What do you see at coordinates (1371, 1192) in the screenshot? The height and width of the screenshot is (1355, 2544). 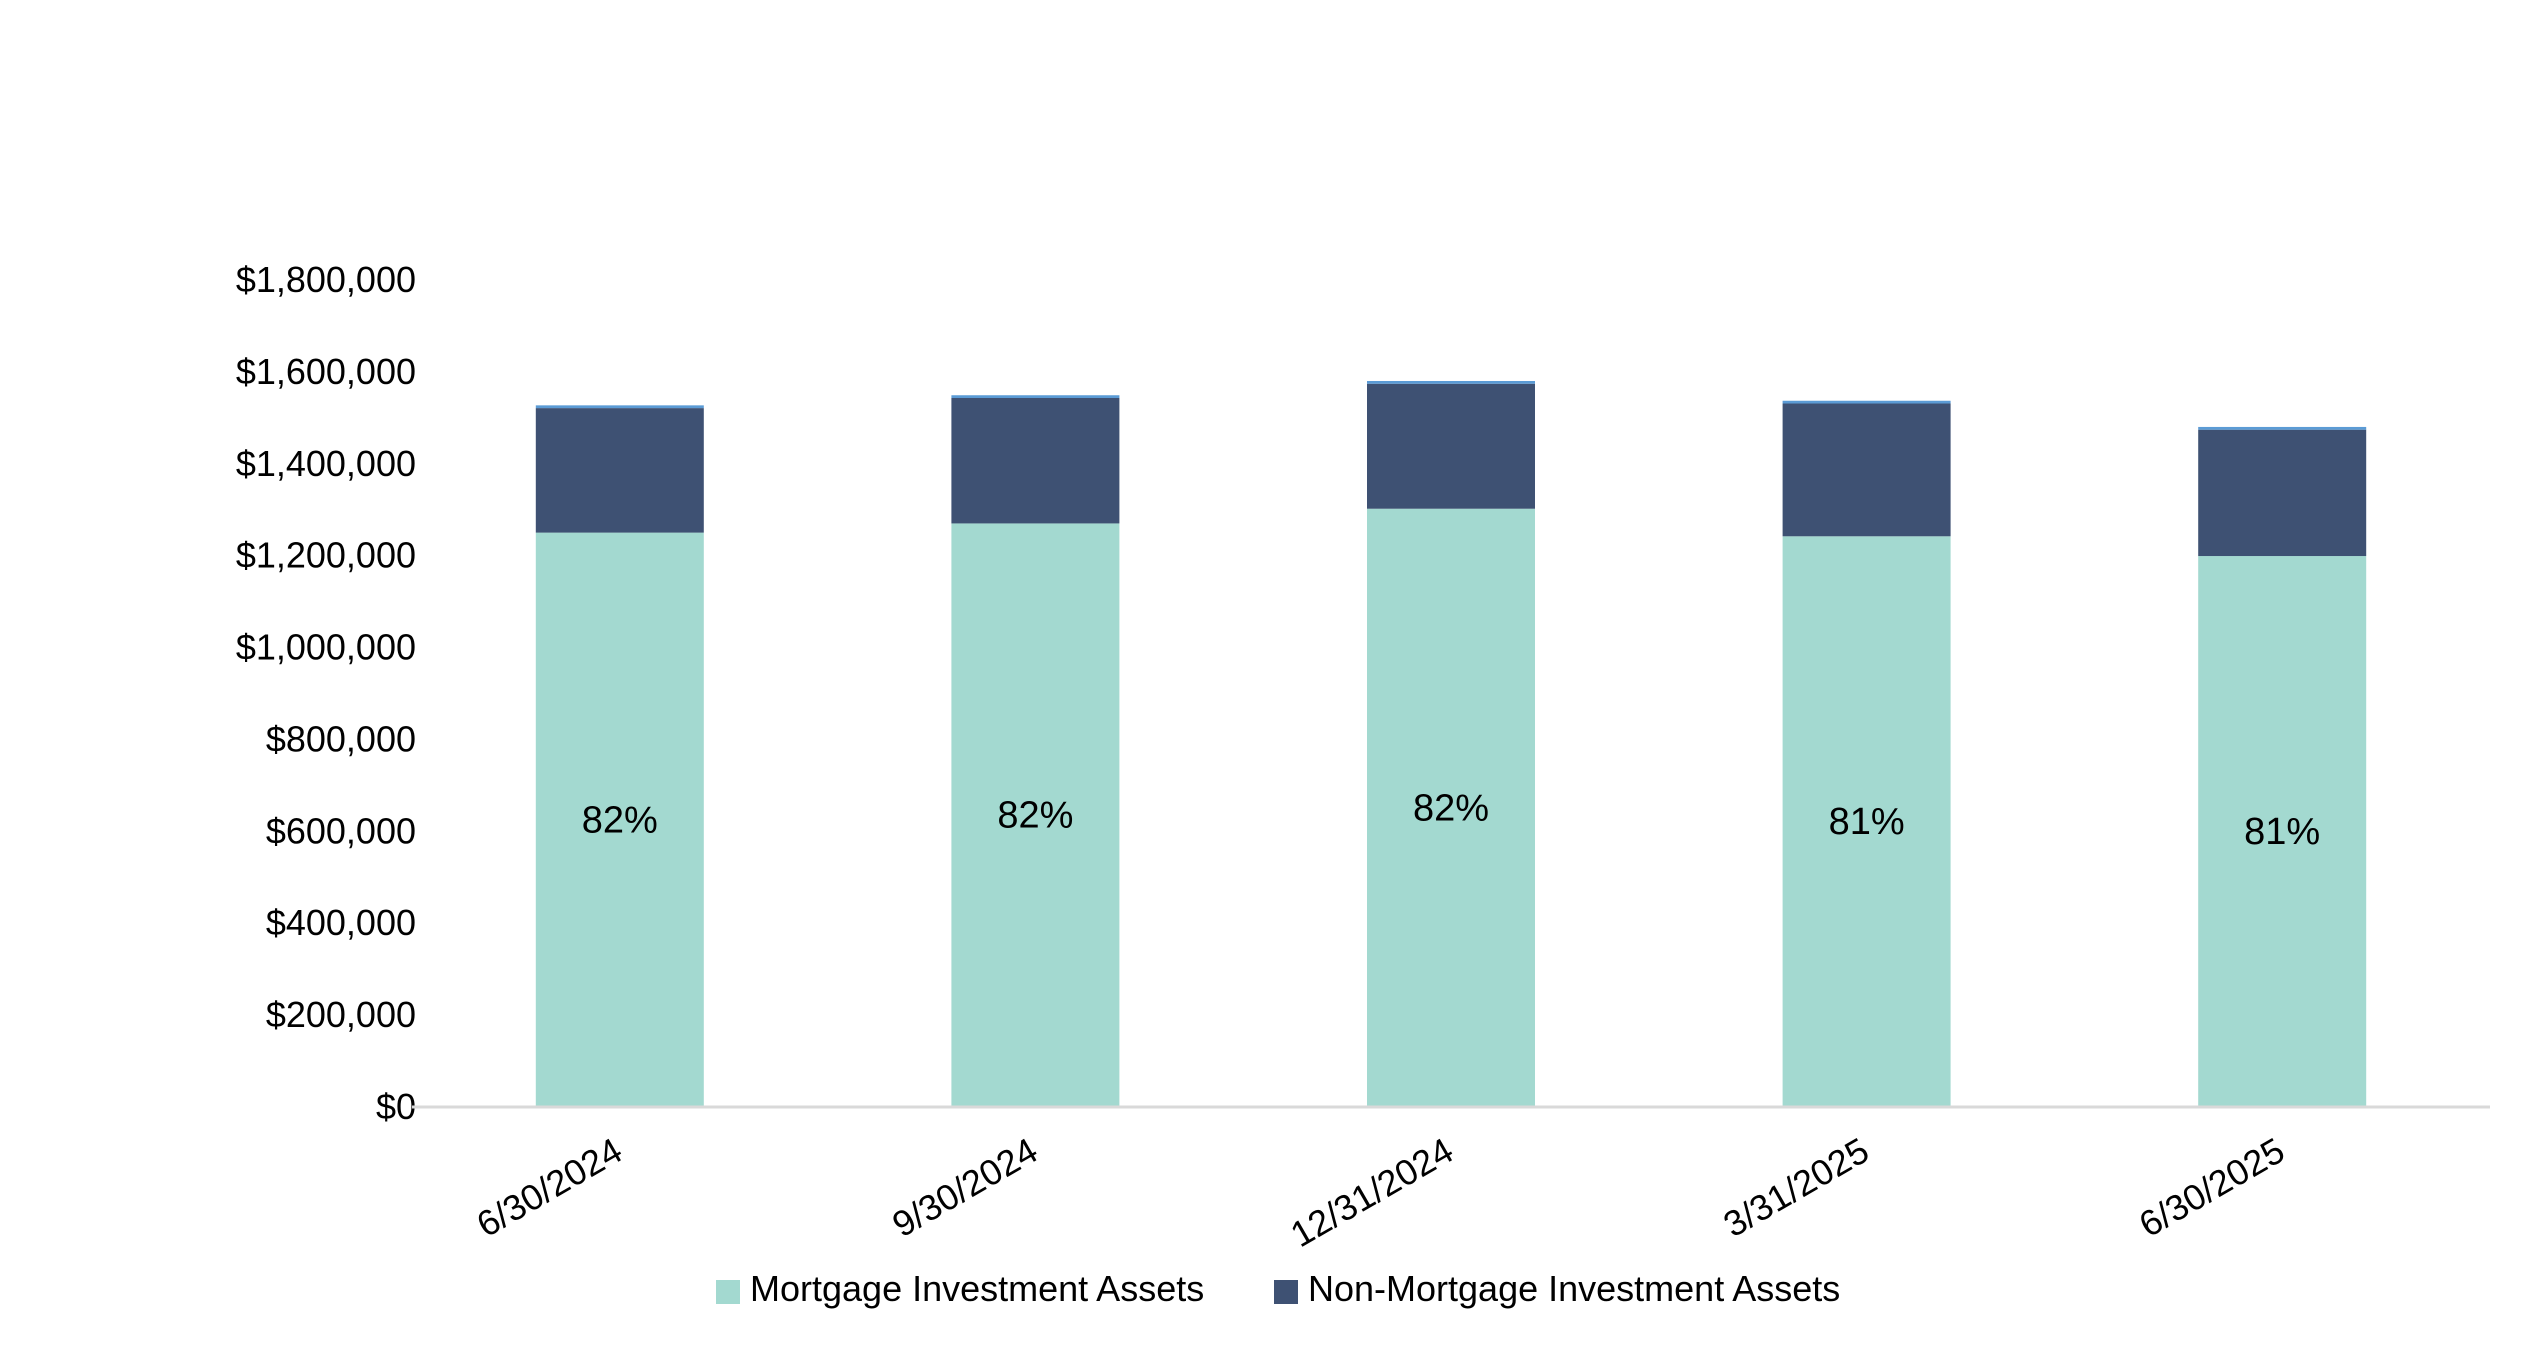 I see `x-tick-label: 12/31/2024` at bounding box center [1371, 1192].